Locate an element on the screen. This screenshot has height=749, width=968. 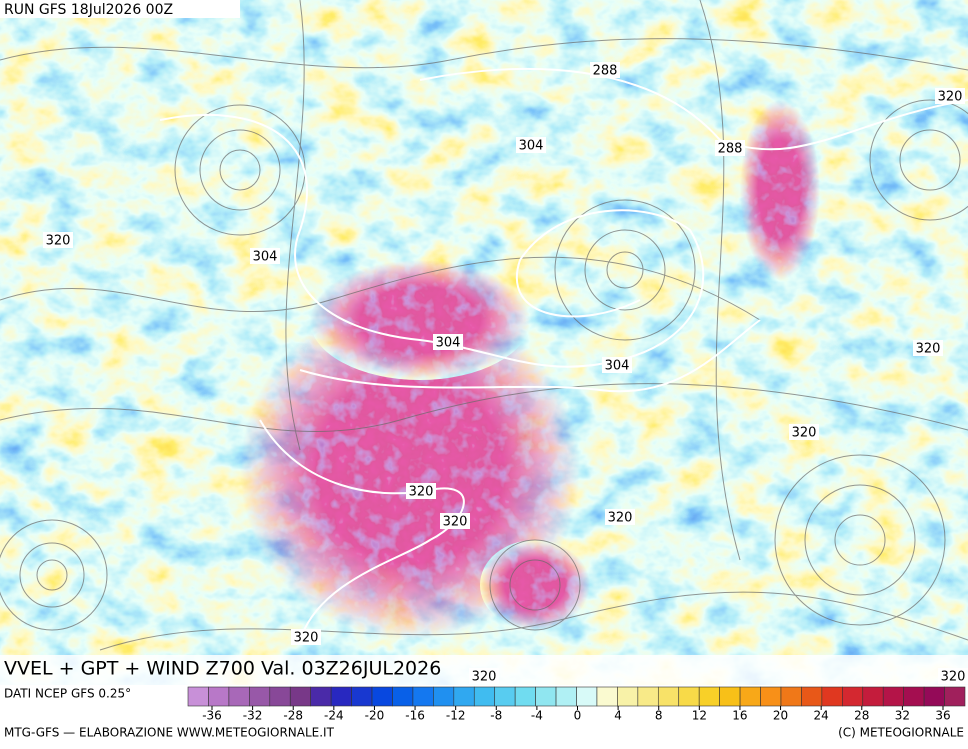
tick-label: 16 is located at coordinates (739, 716).